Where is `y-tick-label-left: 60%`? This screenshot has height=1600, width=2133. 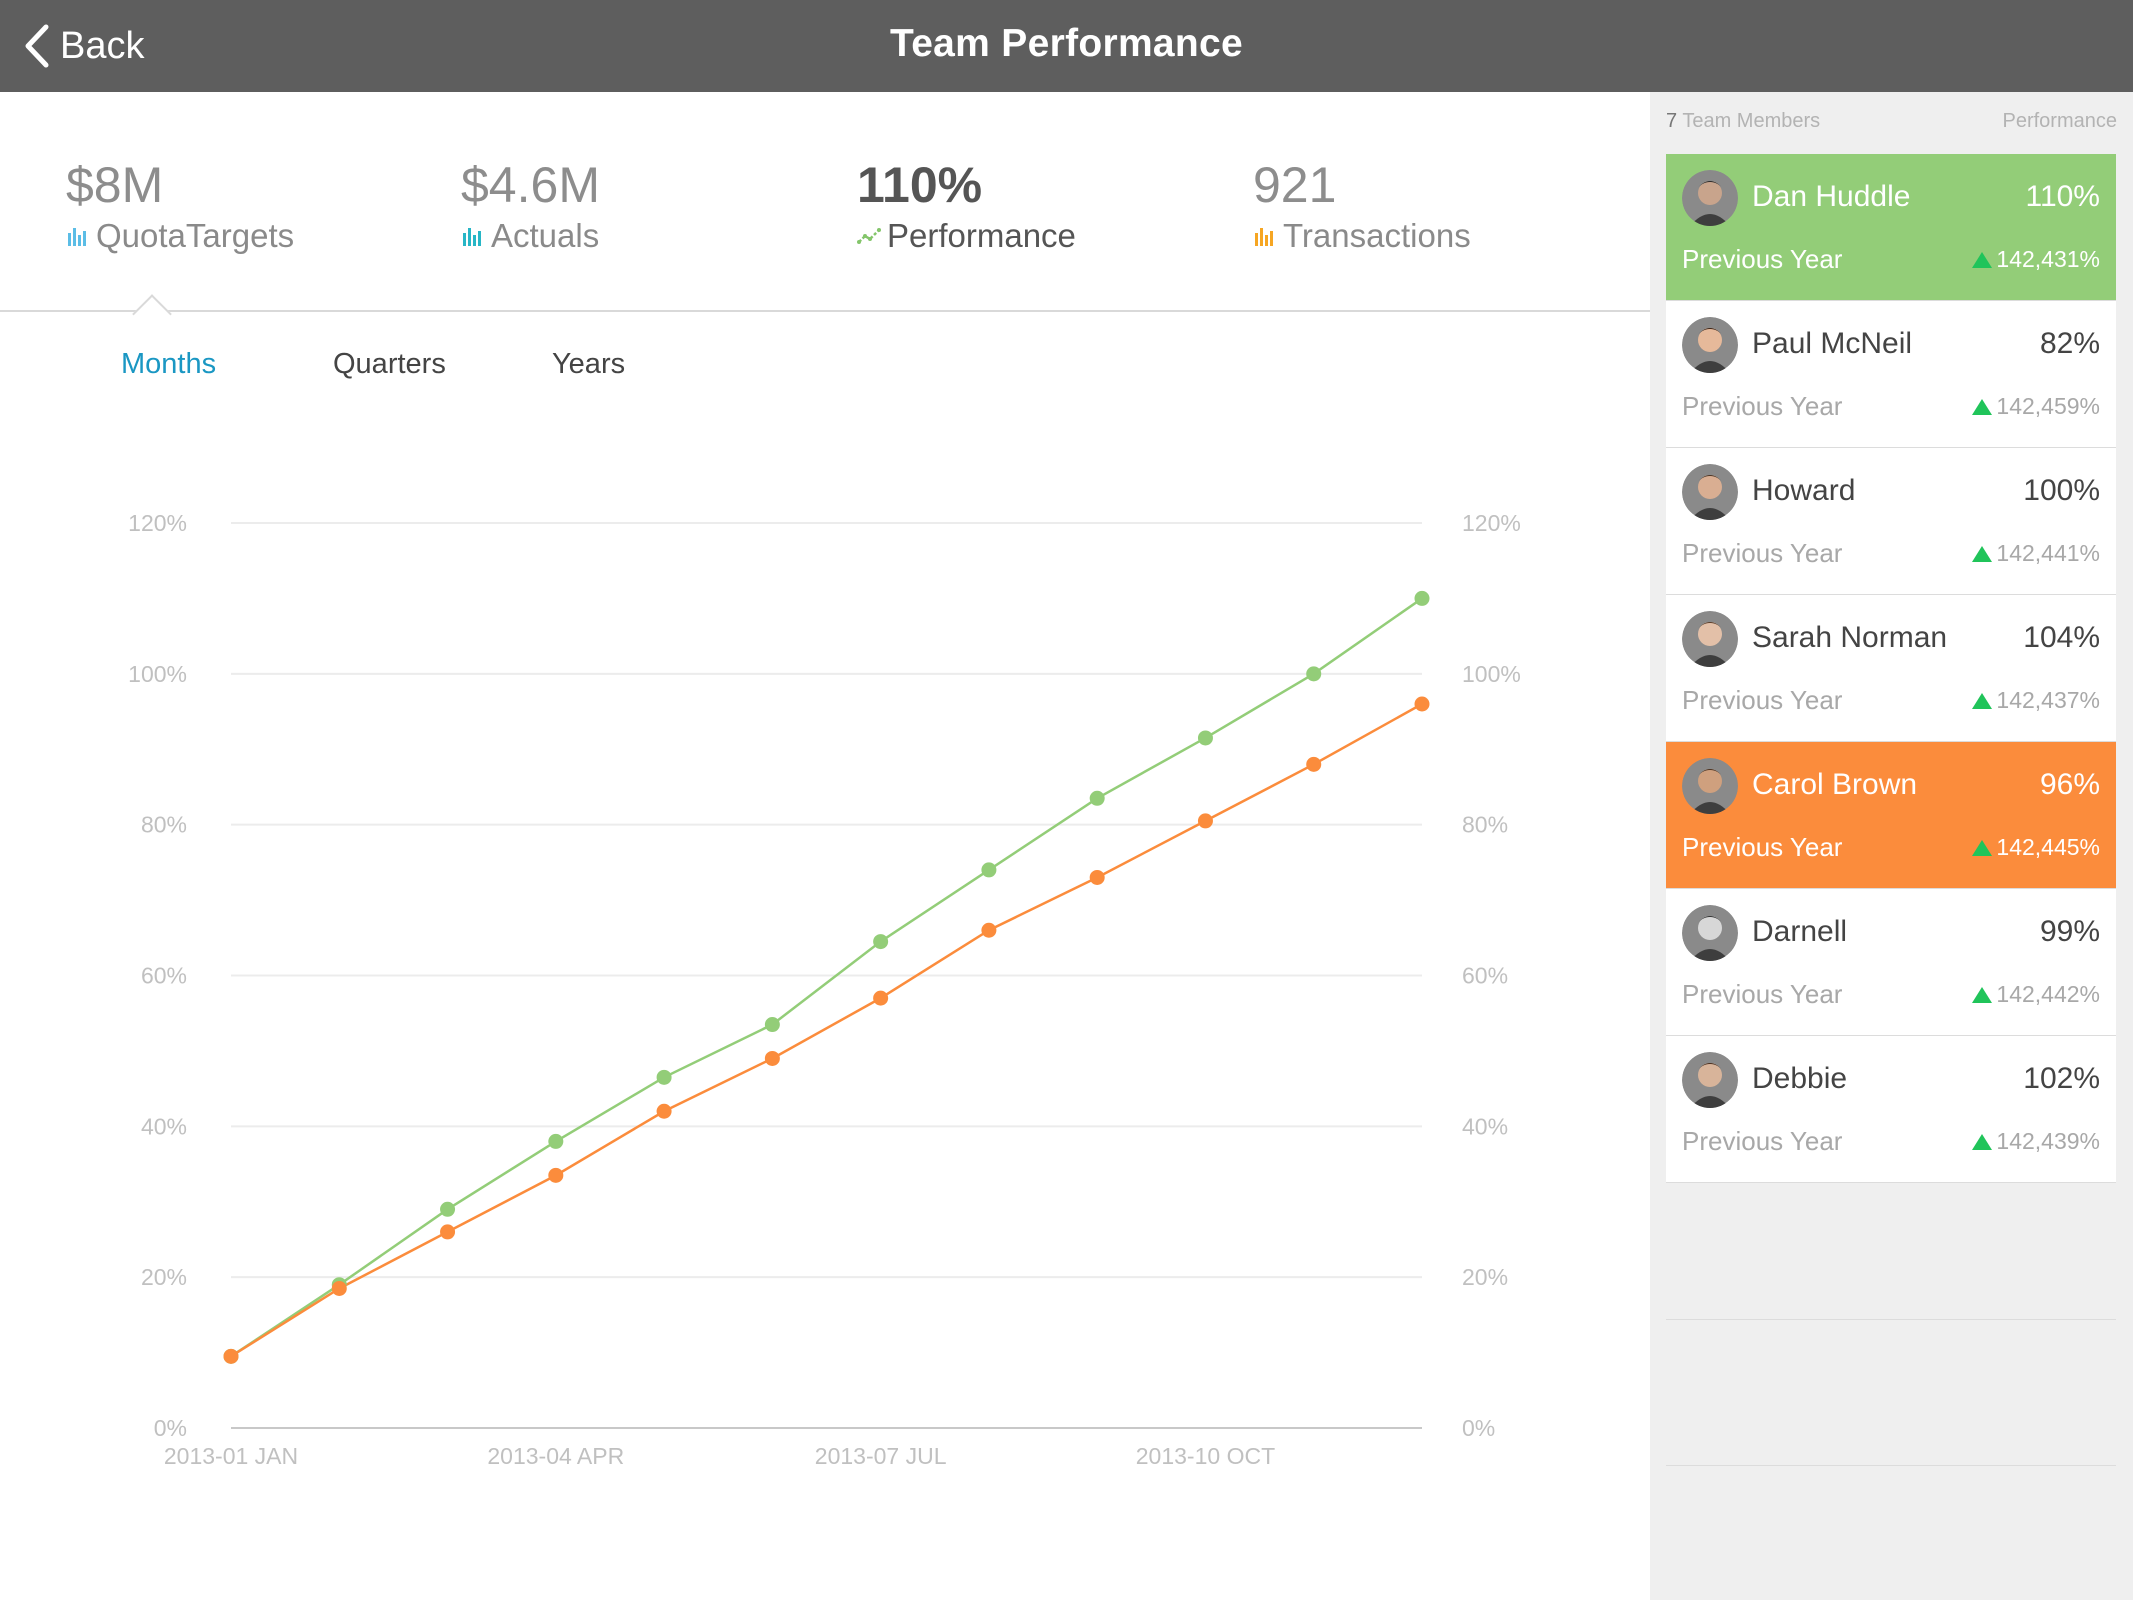
y-tick-label-left: 60% is located at coordinates (164, 976).